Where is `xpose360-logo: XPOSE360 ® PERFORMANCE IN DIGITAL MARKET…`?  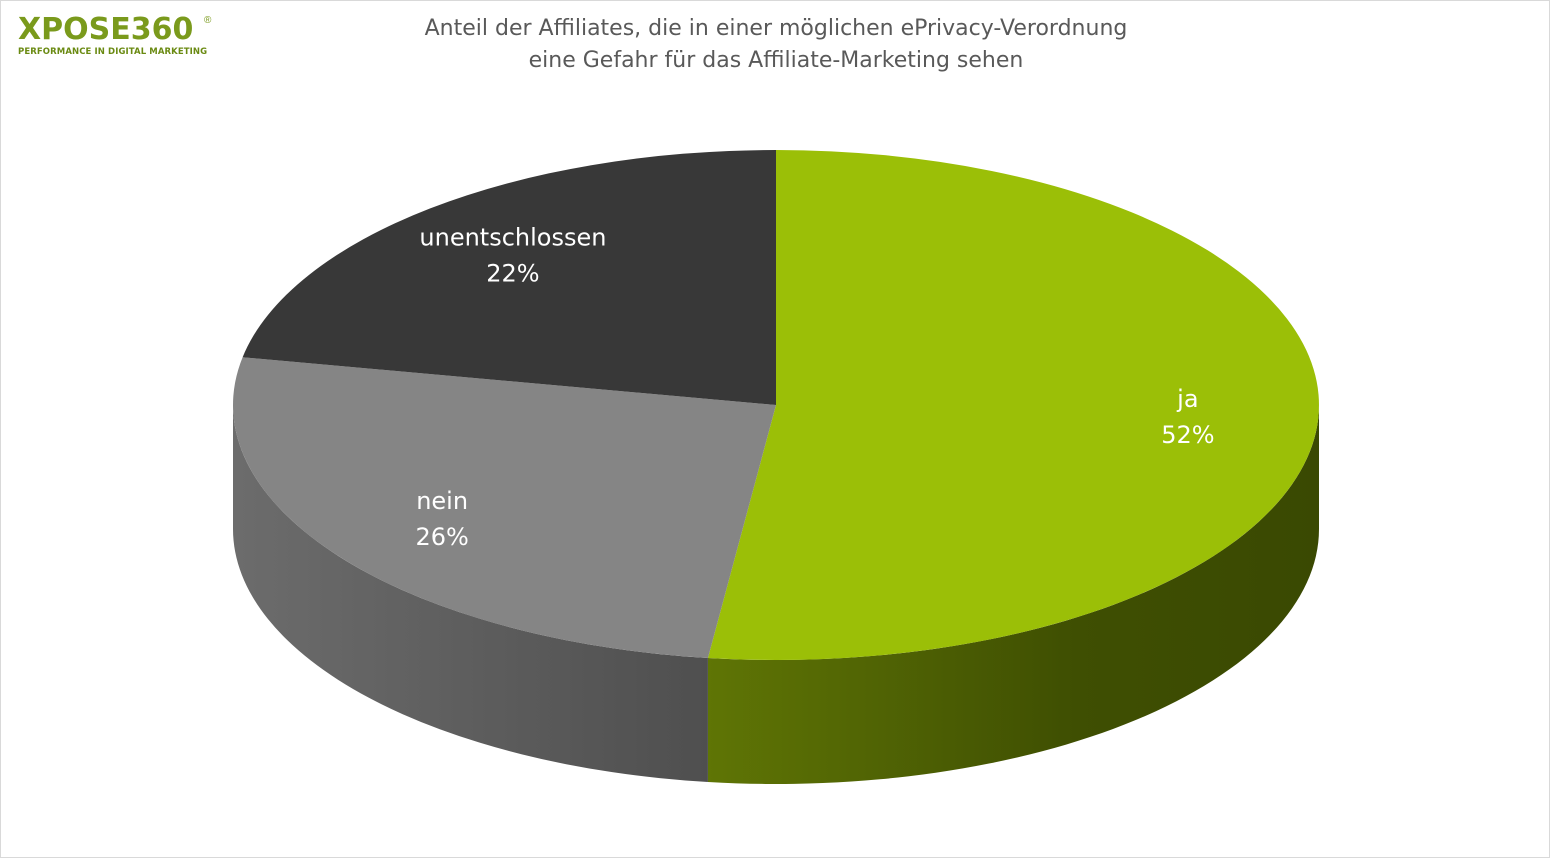 xpose360-logo: XPOSE360 ® PERFORMANCE IN DIGITAL MARKET… is located at coordinates (114, 35).